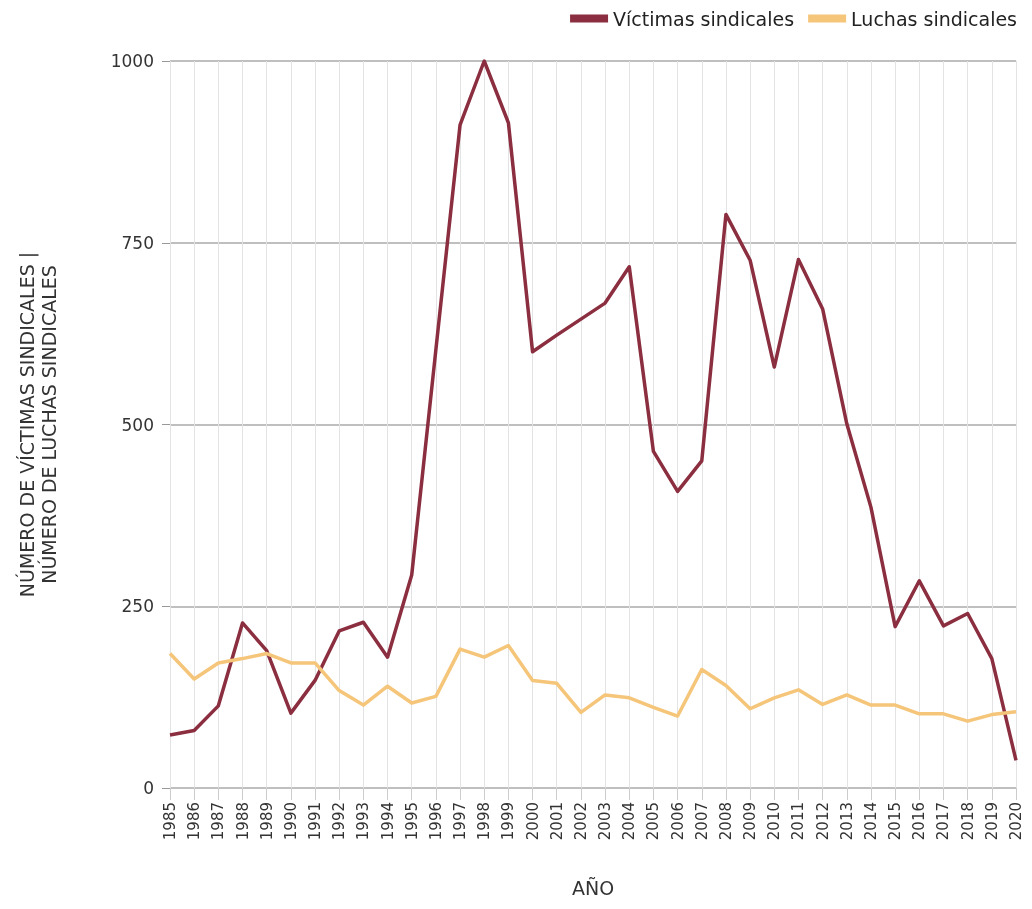 The image size is (1032, 909). Describe the element at coordinates (137, 242) in the screenshot. I see `y-tick-label: 750` at that location.